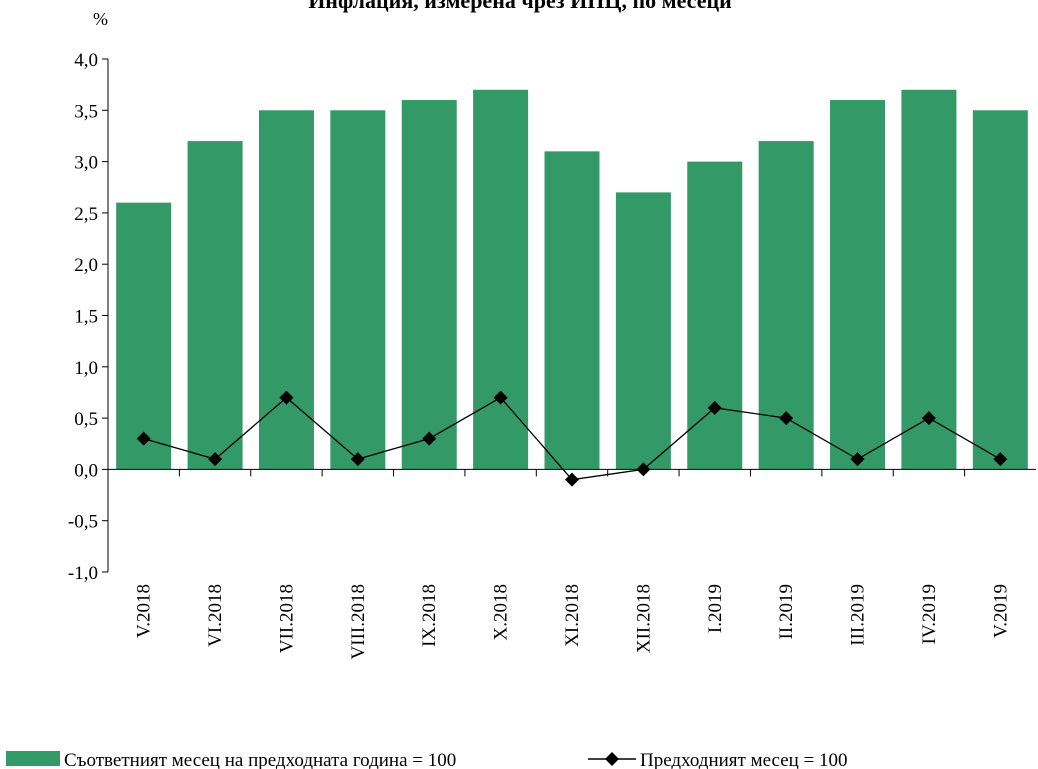 Image resolution: width=1038 pixels, height=769 pixels. I want to click on y-tick-label: 4,0, so click(86, 60).